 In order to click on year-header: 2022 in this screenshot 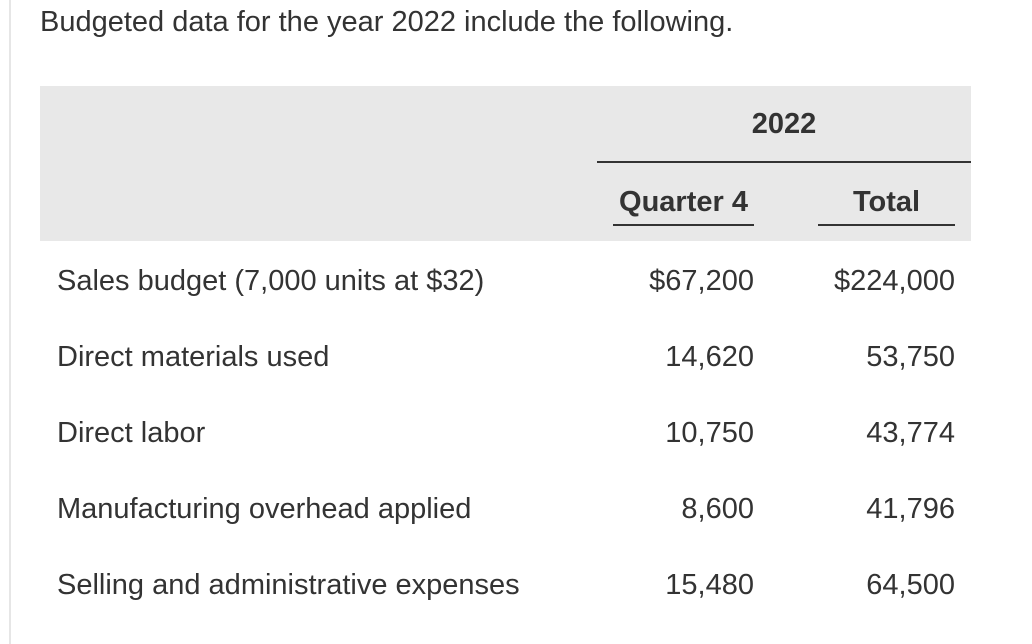, I will do `click(784, 124)`.